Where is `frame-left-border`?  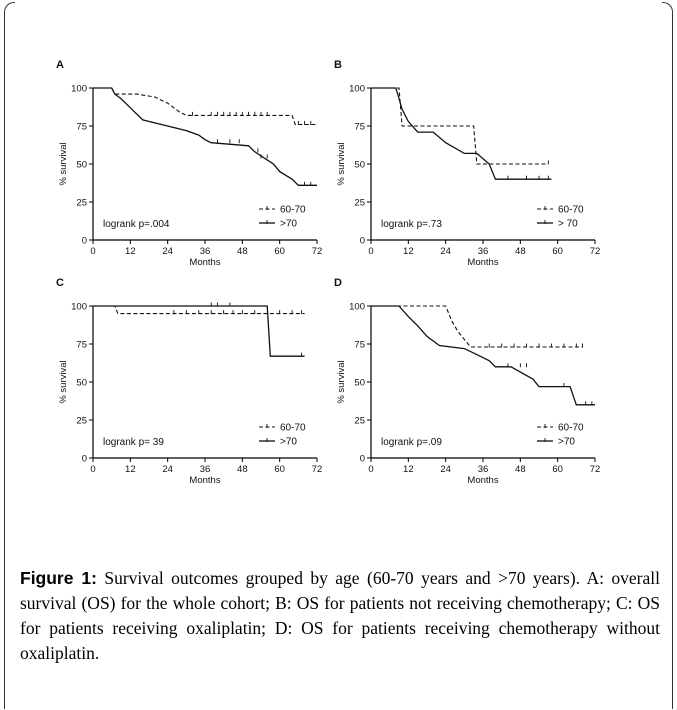
frame-left-border is located at coordinates (9, 355).